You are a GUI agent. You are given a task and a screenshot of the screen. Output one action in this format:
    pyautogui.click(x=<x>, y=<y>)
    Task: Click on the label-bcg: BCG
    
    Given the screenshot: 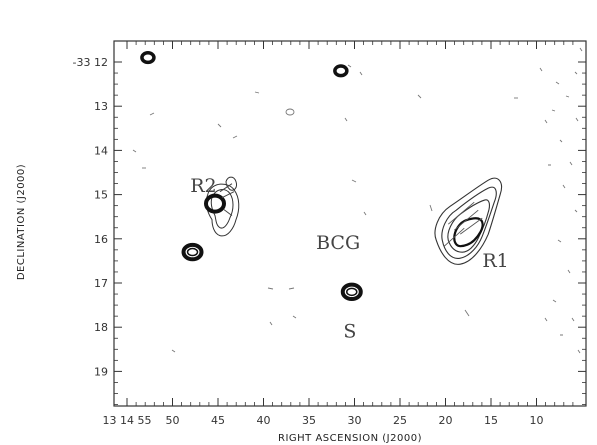 What is the action you would take?
    pyautogui.click(x=338, y=243)
    